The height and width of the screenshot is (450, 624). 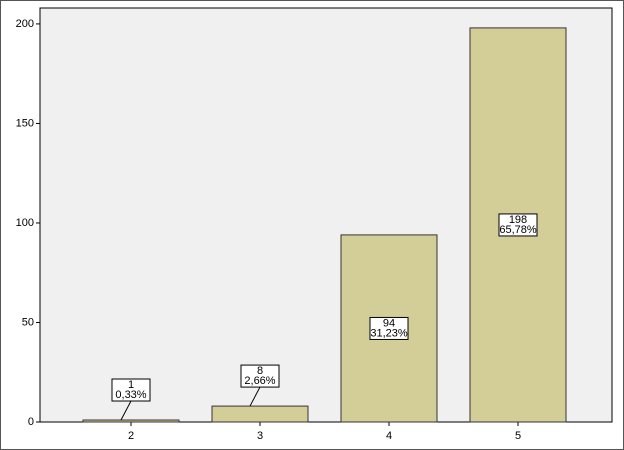 What do you see at coordinates (131, 436) in the screenshot?
I see `x-tick-label: 2` at bounding box center [131, 436].